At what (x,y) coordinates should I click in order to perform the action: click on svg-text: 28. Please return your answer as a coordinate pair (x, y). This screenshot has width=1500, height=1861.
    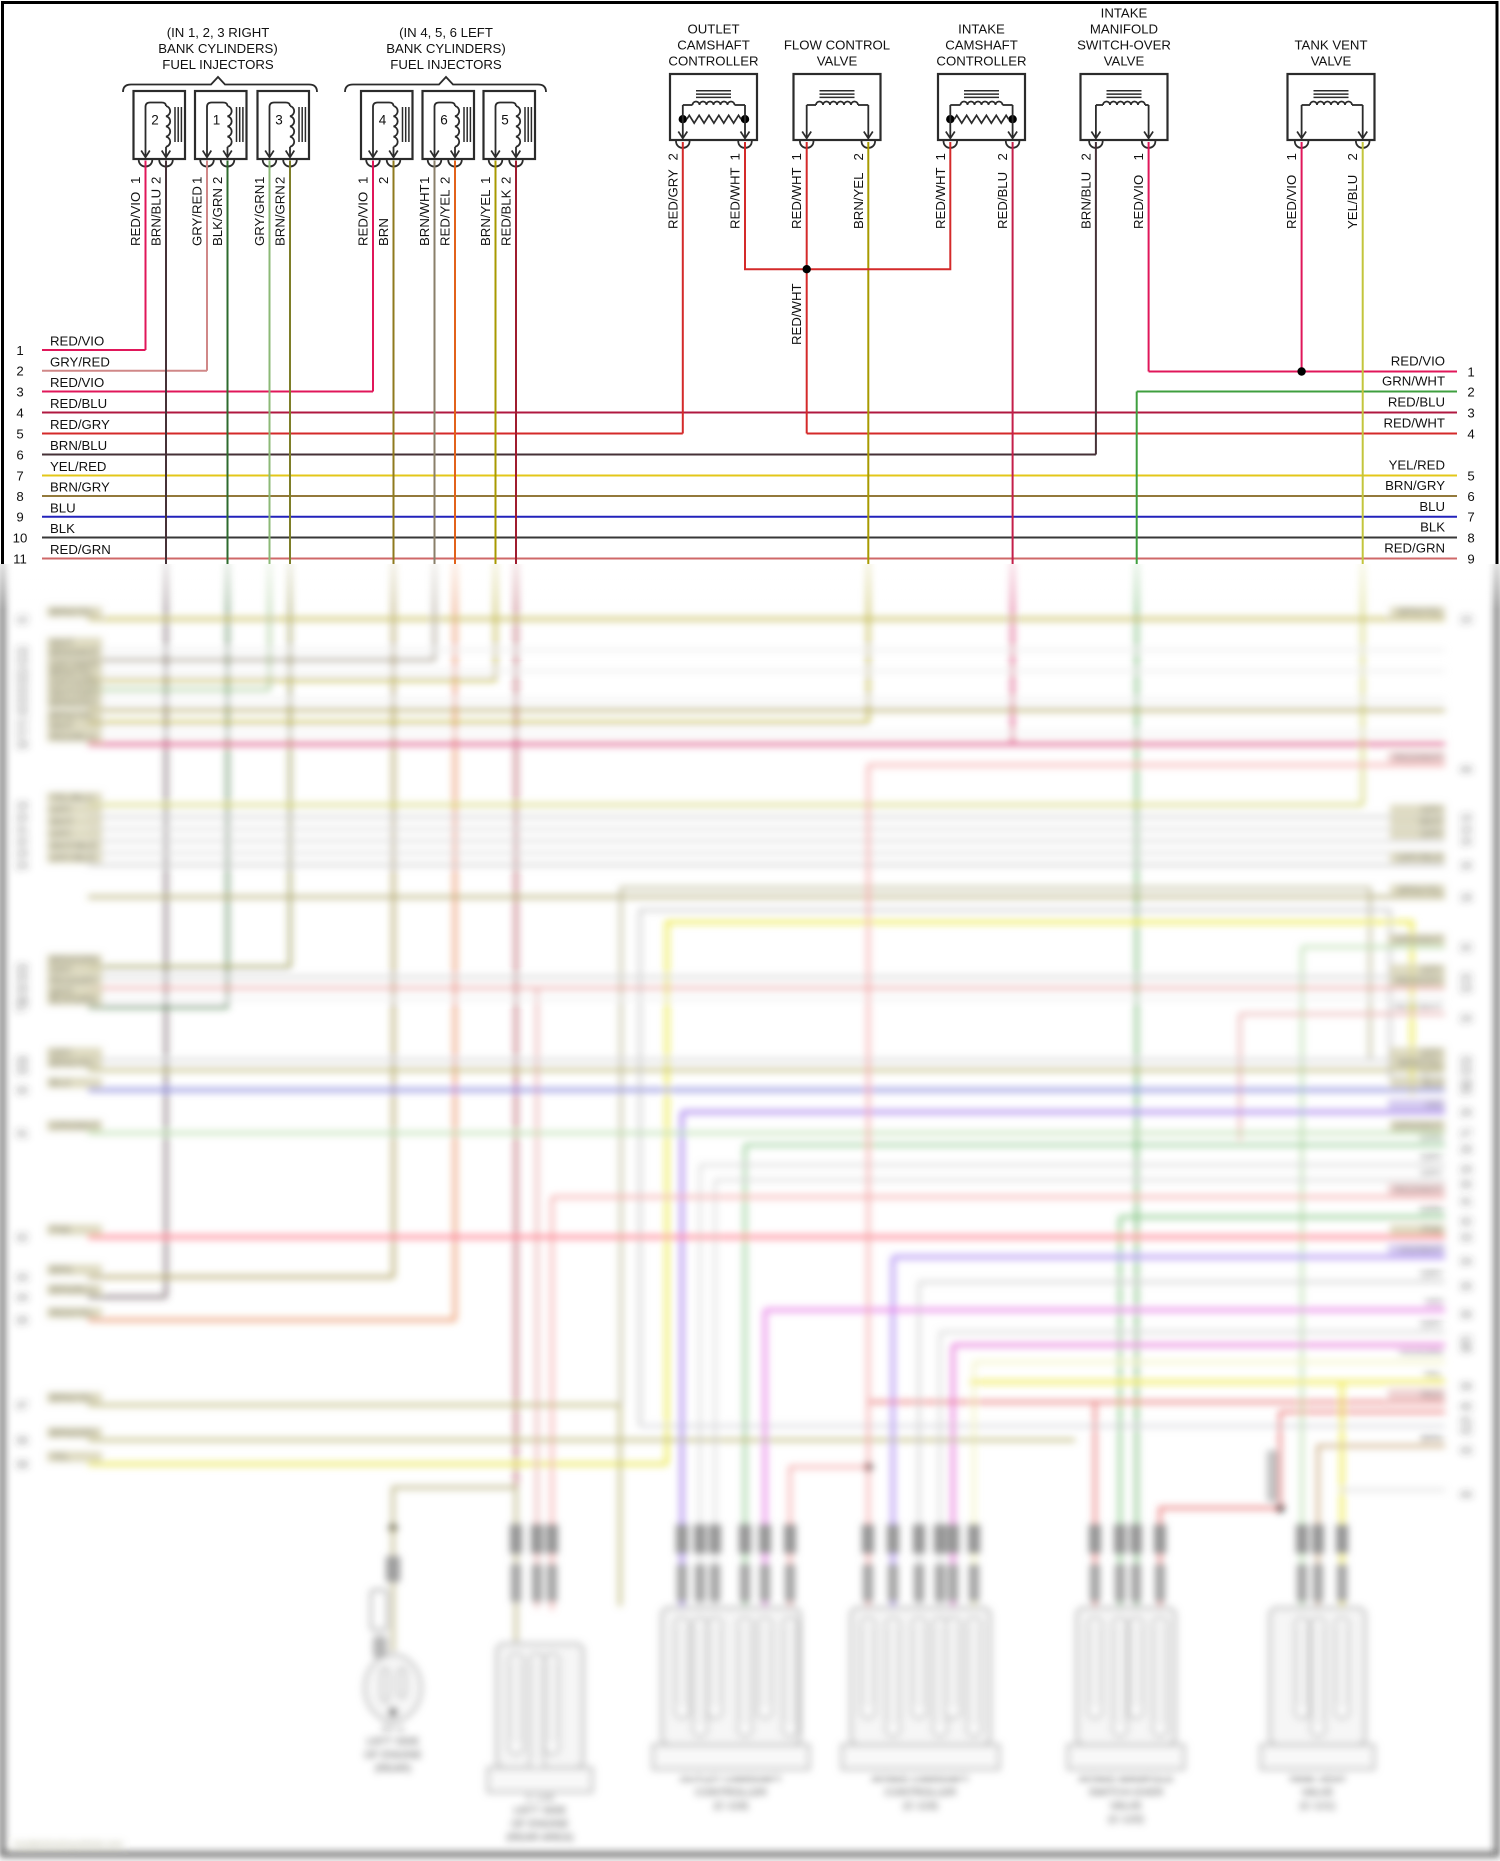
    Looking at the image, I should click on (1466, 1150).